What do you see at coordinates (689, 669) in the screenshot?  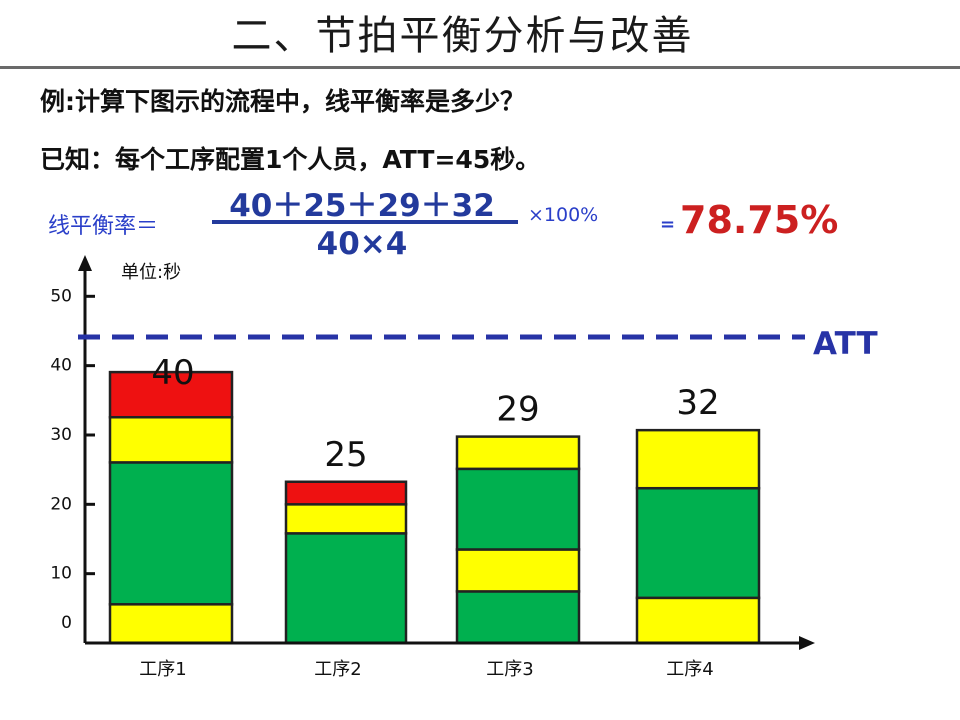 I see `x-tick-label: 工序4` at bounding box center [689, 669].